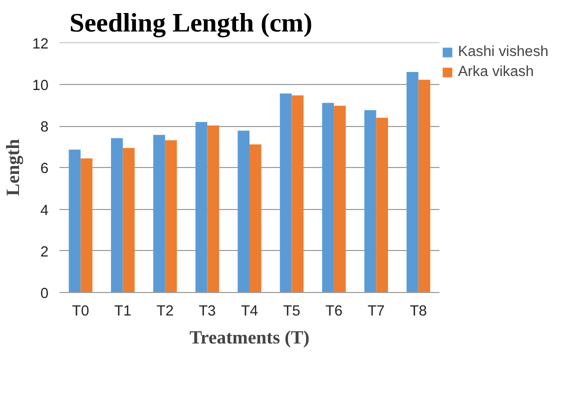 The image size is (583, 414). What do you see at coordinates (44, 128) in the screenshot?
I see `y-tick-label: 8` at bounding box center [44, 128].